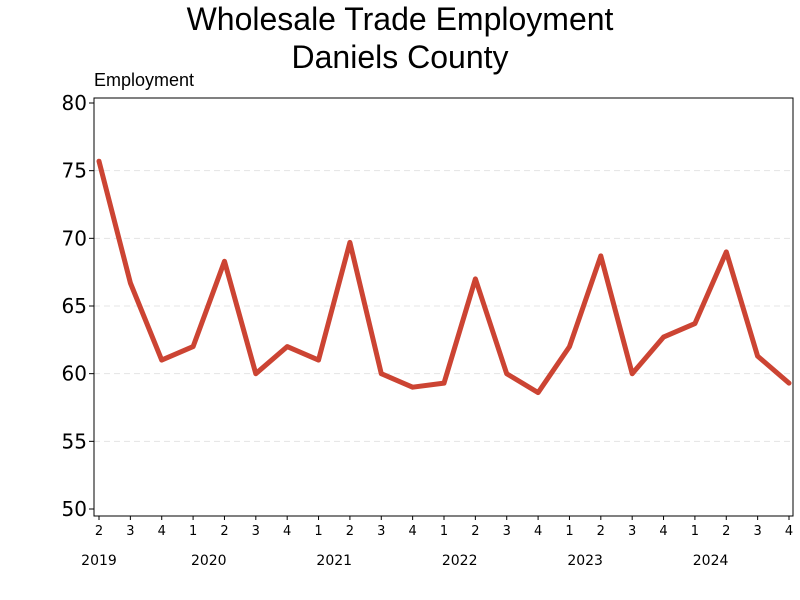  I want to click on x-axis-years: 2019 2020 2021 2022 2023 2024, so click(404, 561).